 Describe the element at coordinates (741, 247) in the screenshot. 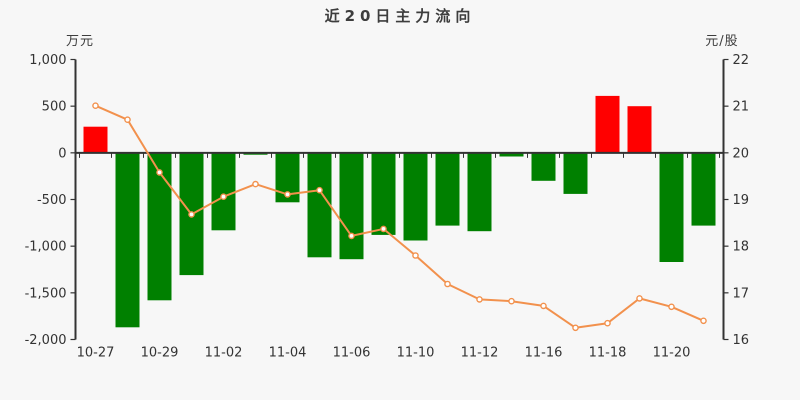

I see `right-axis-tick-label: 18` at that location.